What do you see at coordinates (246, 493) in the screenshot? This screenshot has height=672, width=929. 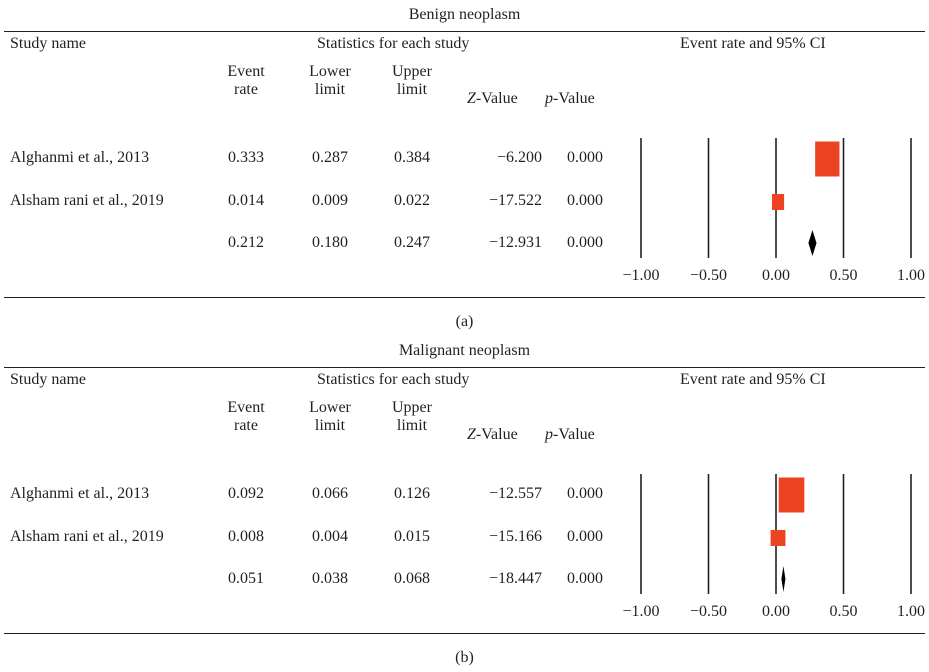 I see `event-rate-value: 0.092` at bounding box center [246, 493].